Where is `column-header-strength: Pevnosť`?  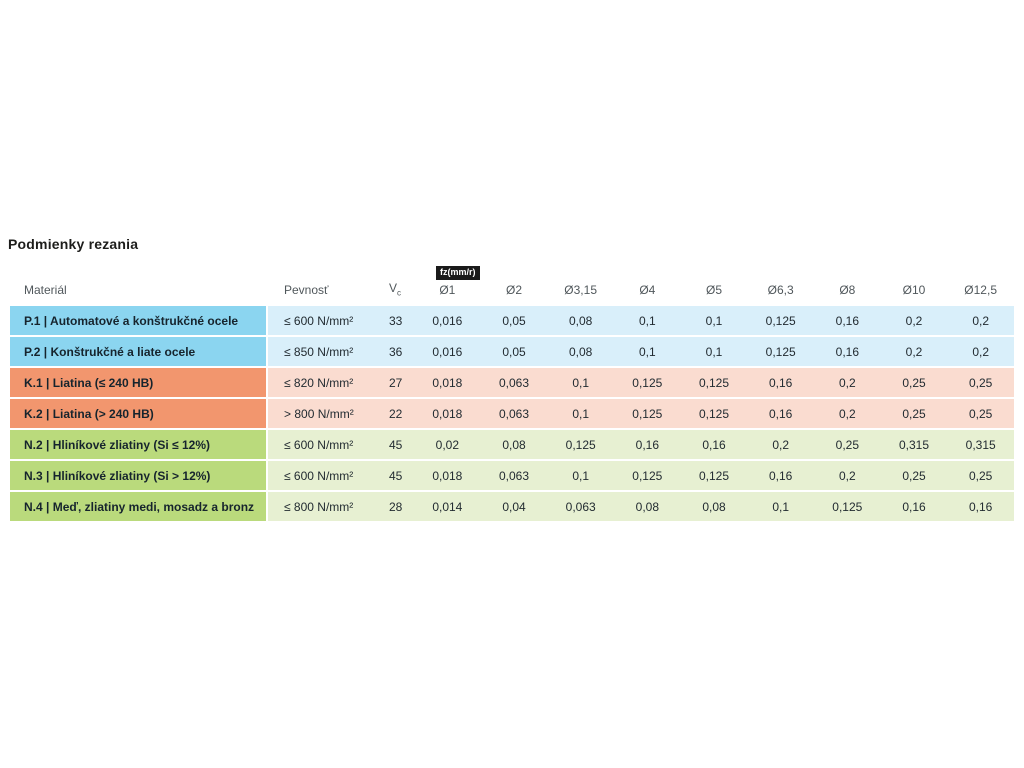
column-header-strength: Pevnosť is located at coordinates (306, 290).